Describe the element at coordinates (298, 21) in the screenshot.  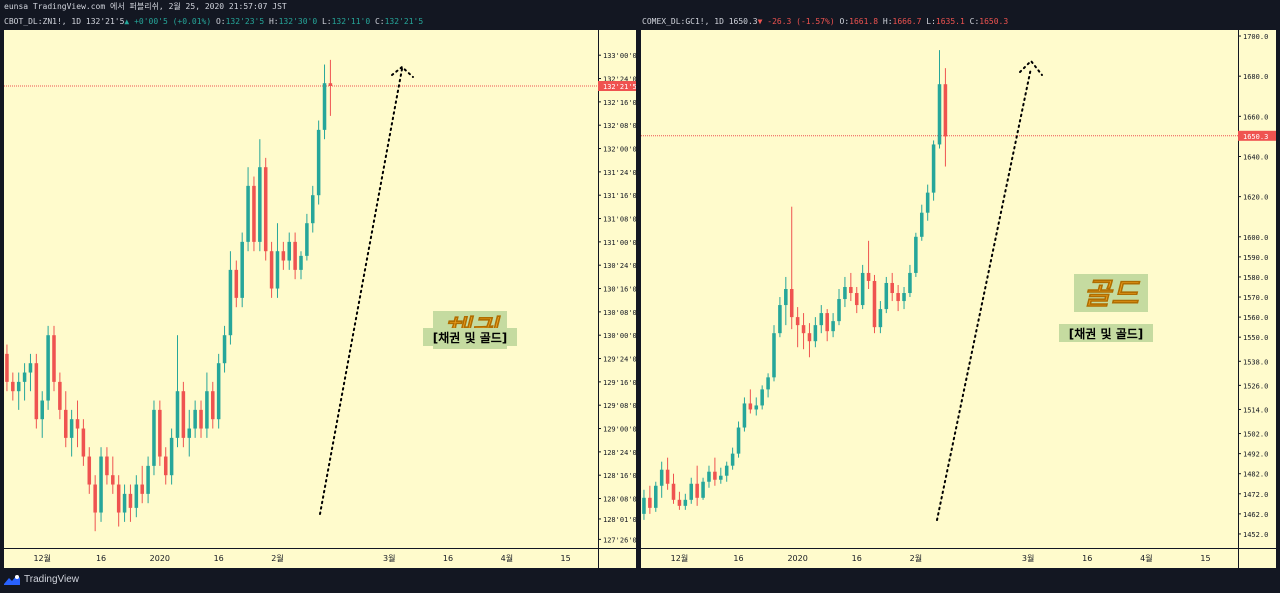
I see `left-high: 132'30'0` at that location.